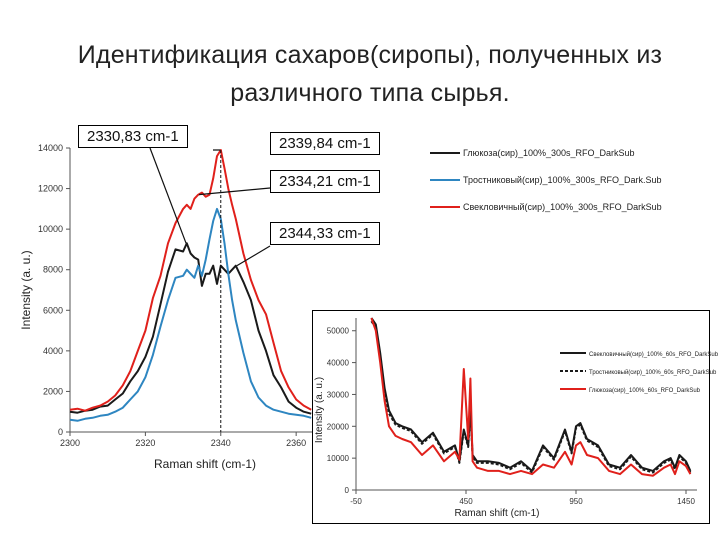 The image size is (720, 540). I want to click on main-ytick-label-0: 0, so click(60, 432).